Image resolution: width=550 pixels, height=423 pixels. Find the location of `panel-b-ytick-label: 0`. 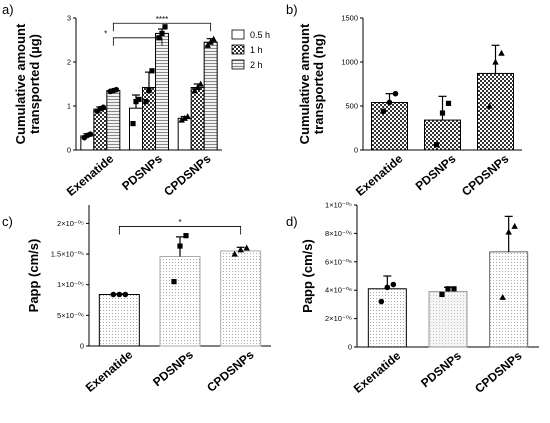

panel-b-ytick-label: 0 is located at coordinates (356, 150).